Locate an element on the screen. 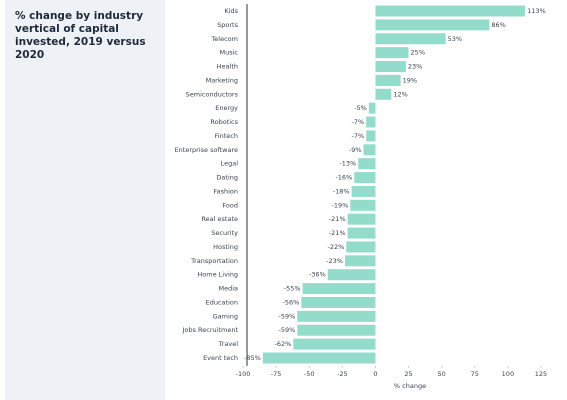  value-label: 53% is located at coordinates (455, 39).